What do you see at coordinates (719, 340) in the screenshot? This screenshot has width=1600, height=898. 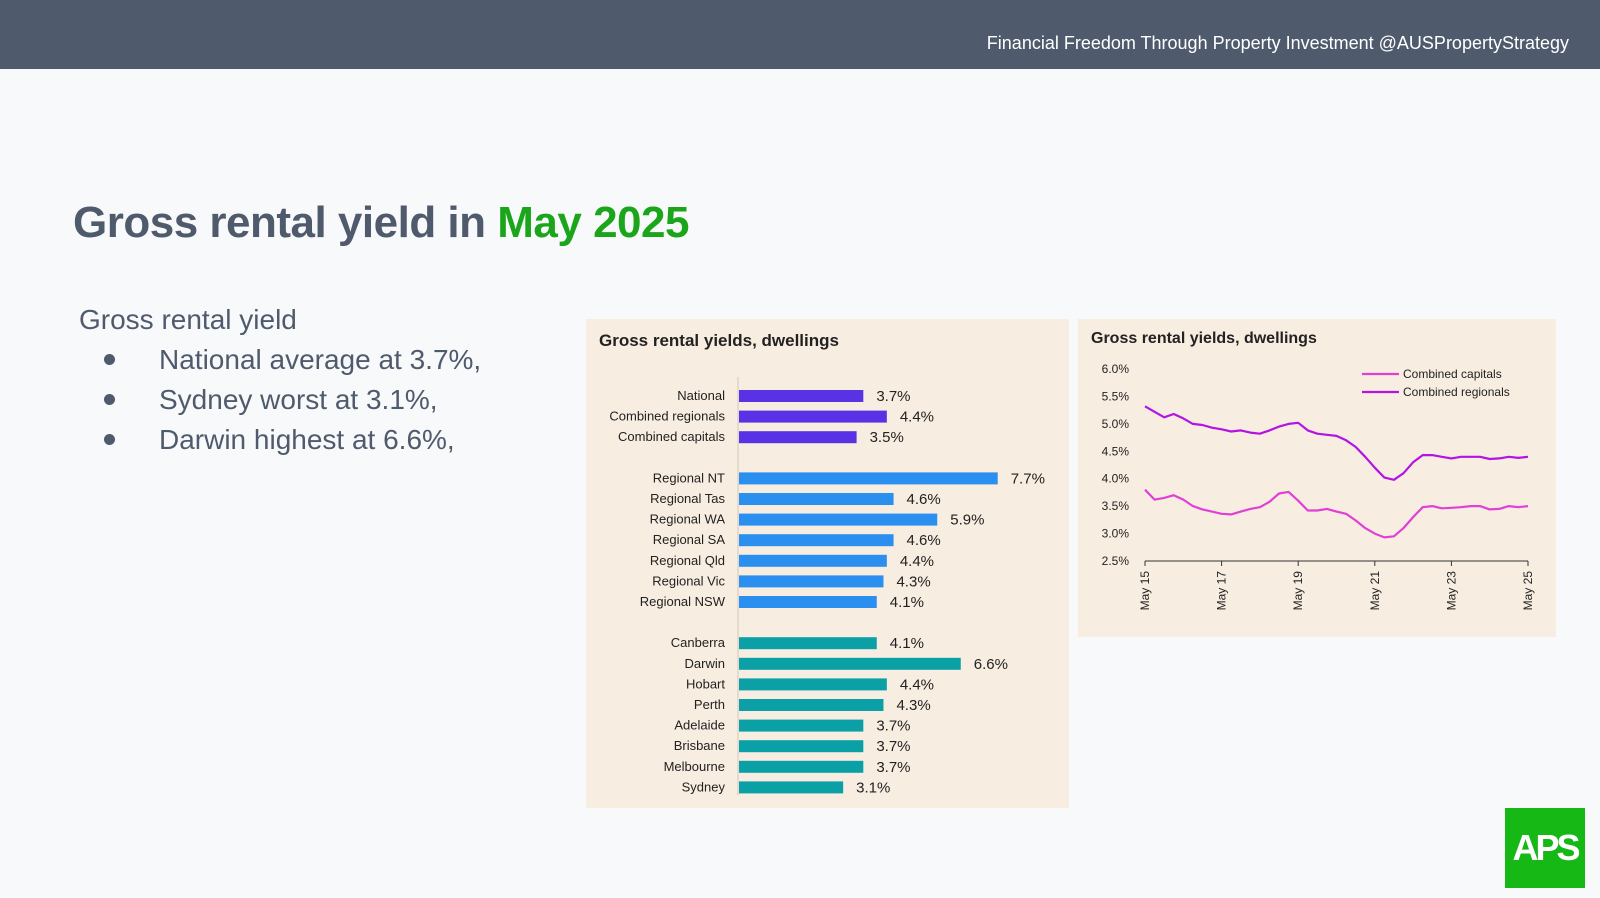 I see `bar-chart-title: Gross rental yields, dwellings` at bounding box center [719, 340].